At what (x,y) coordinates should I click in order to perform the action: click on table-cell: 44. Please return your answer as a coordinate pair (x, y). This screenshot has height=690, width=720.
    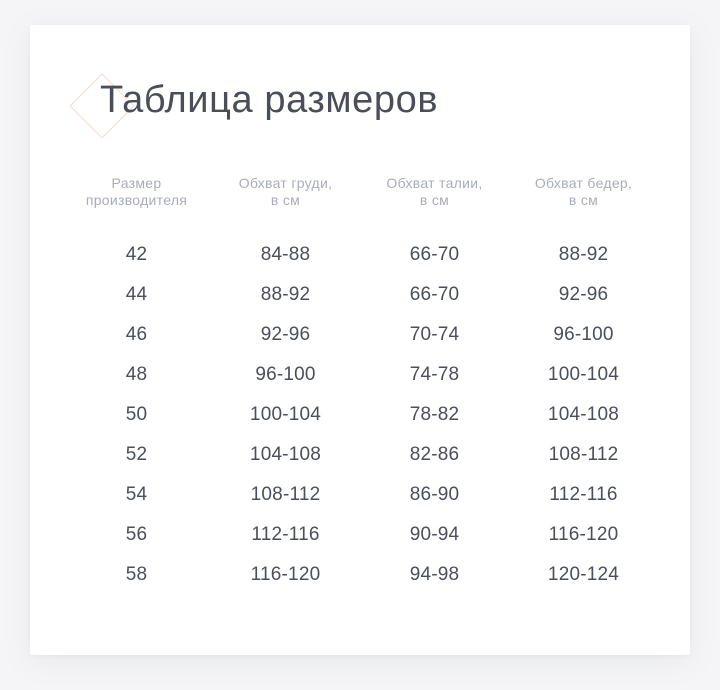
    Looking at the image, I should click on (136, 294).